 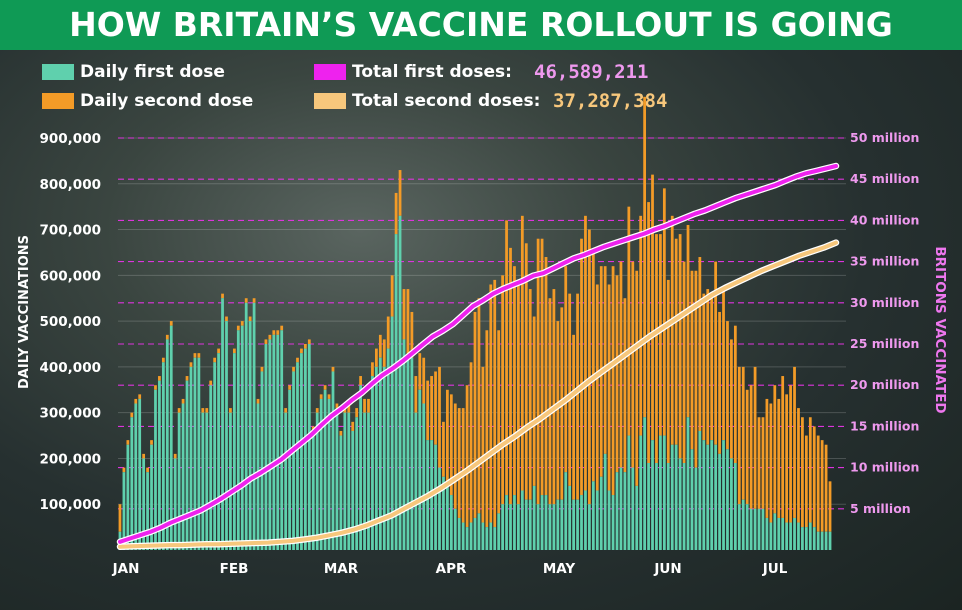 What do you see at coordinates (559, 569) in the screenshot?
I see `x-tick-label-may: MAY` at bounding box center [559, 569].